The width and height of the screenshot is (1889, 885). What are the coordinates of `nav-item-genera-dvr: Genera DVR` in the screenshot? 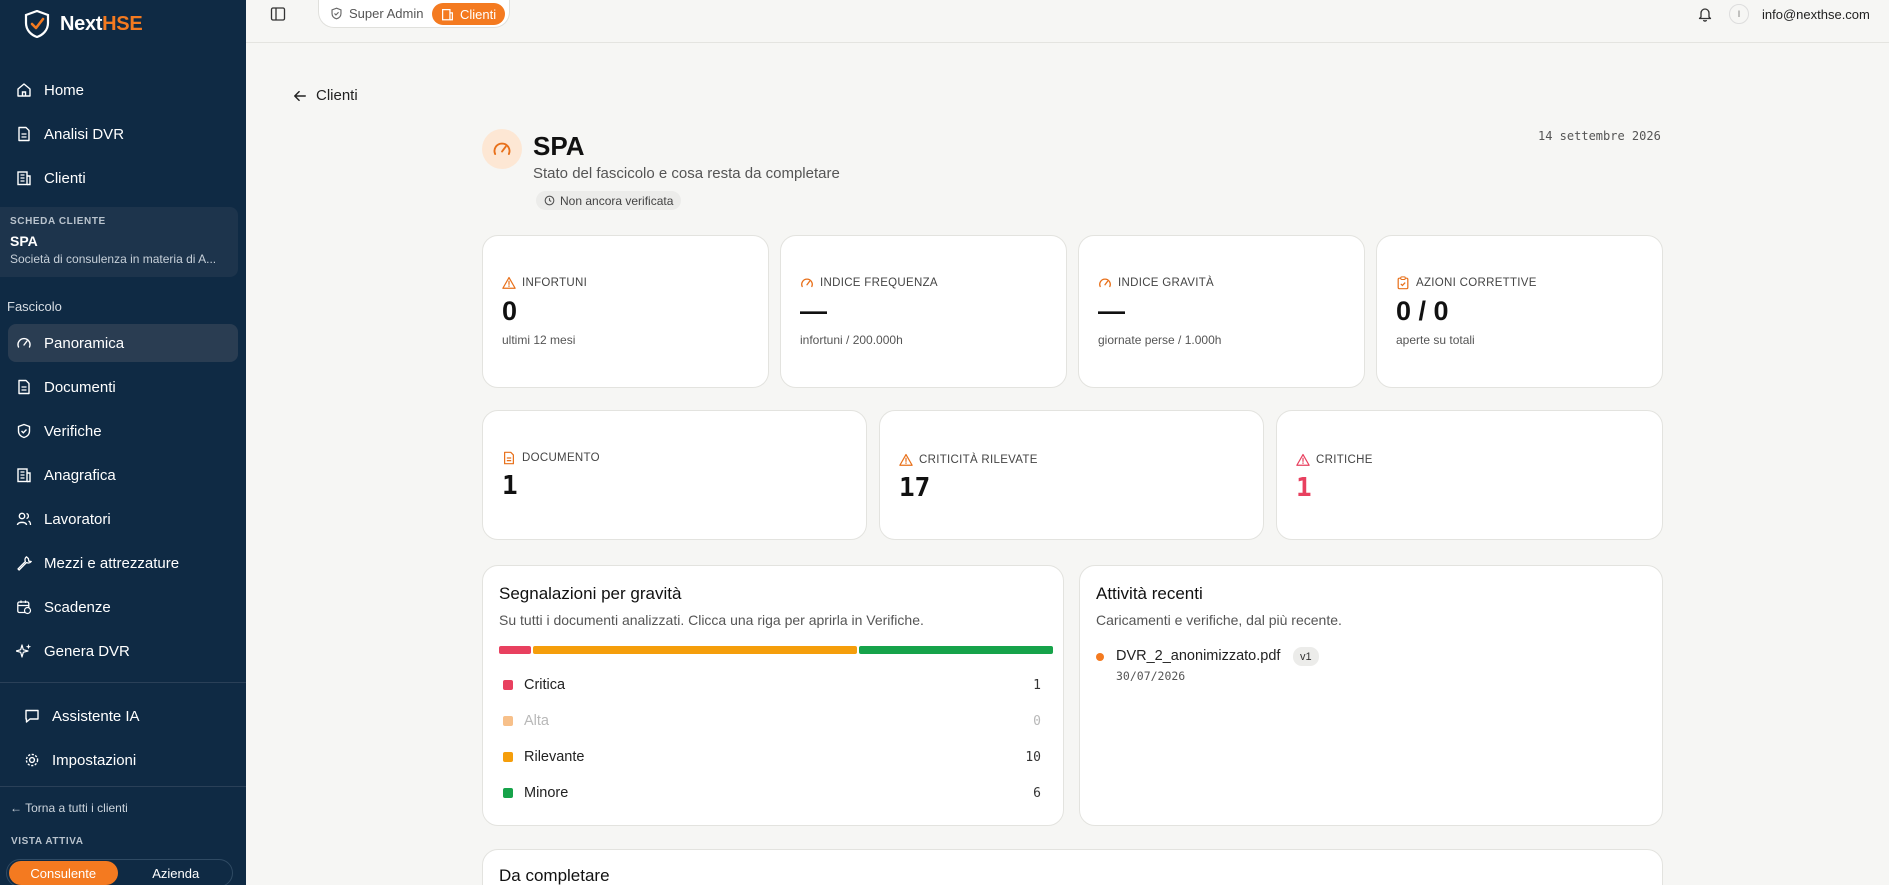 It's located at (123, 651).